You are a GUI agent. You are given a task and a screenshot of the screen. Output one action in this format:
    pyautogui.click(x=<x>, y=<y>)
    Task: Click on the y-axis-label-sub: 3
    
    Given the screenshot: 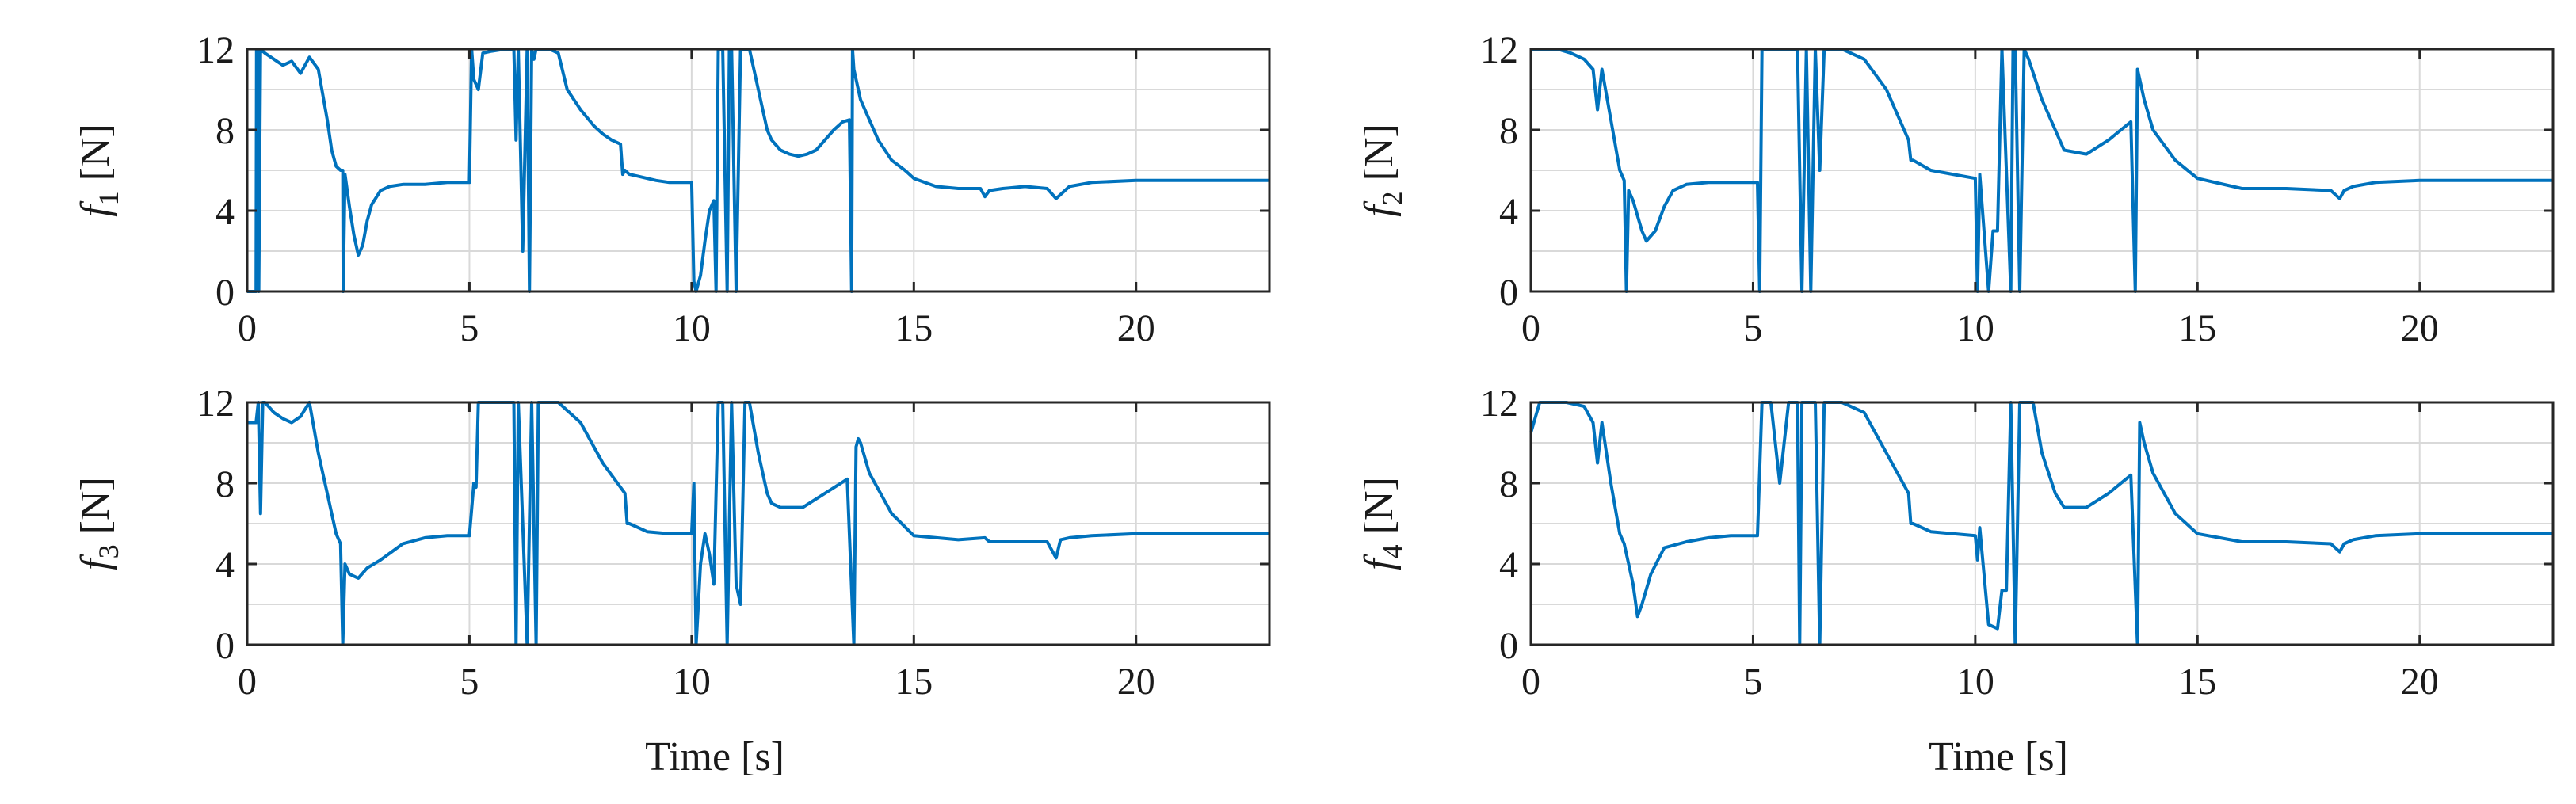 What is the action you would take?
    pyautogui.click(x=108, y=551)
    